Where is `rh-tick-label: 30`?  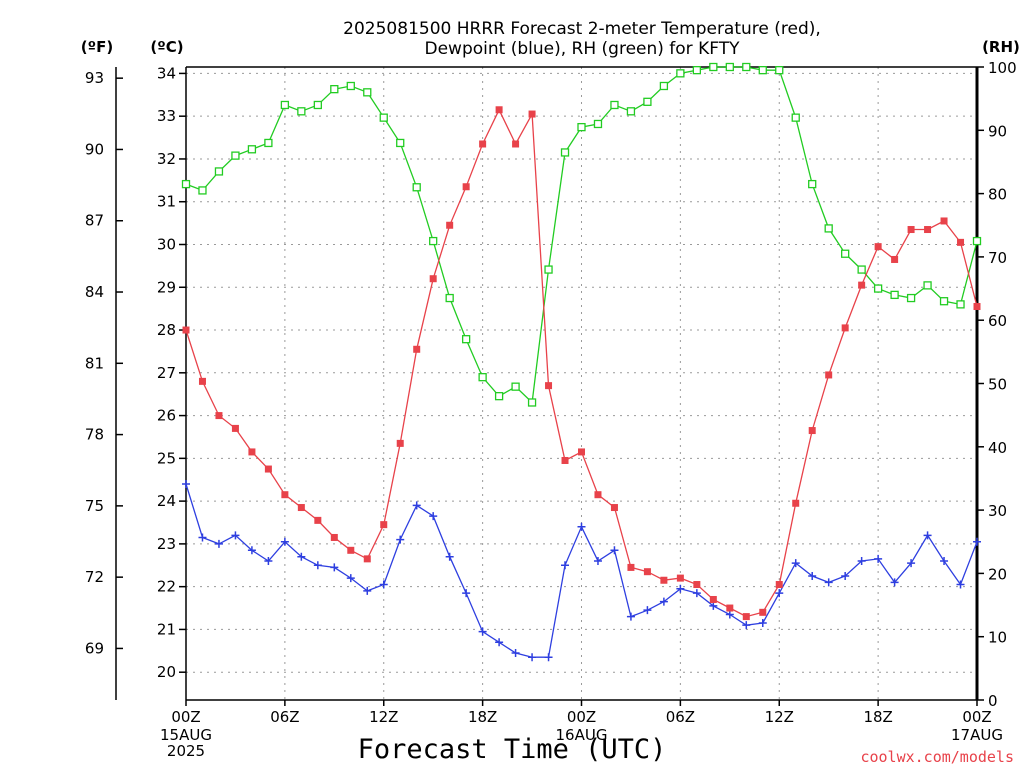
rh-tick-label: 30 is located at coordinates (997, 511).